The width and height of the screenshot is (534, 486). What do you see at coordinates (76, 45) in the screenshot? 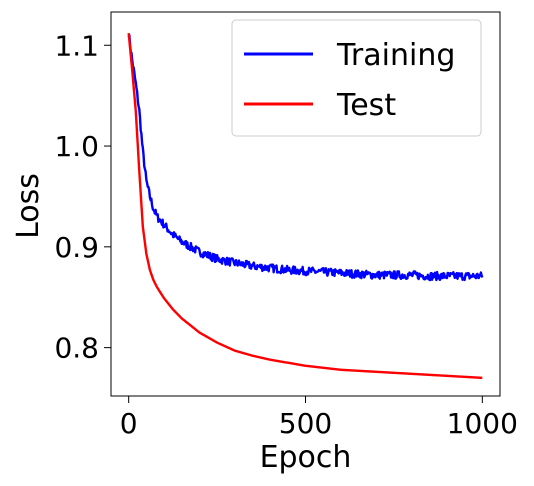
I see `y-tick-label: 1.1` at bounding box center [76, 45].